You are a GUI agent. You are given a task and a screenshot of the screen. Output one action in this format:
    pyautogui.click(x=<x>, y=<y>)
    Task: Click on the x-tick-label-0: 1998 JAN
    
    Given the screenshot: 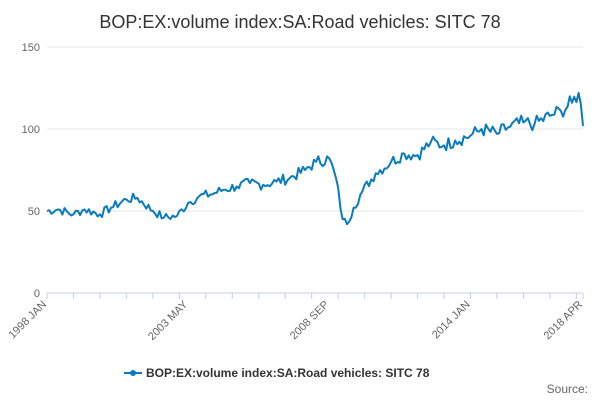 What is the action you would take?
    pyautogui.click(x=27, y=320)
    